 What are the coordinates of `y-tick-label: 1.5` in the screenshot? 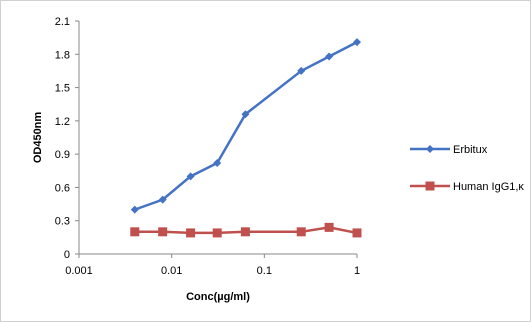 It's located at (62, 89).